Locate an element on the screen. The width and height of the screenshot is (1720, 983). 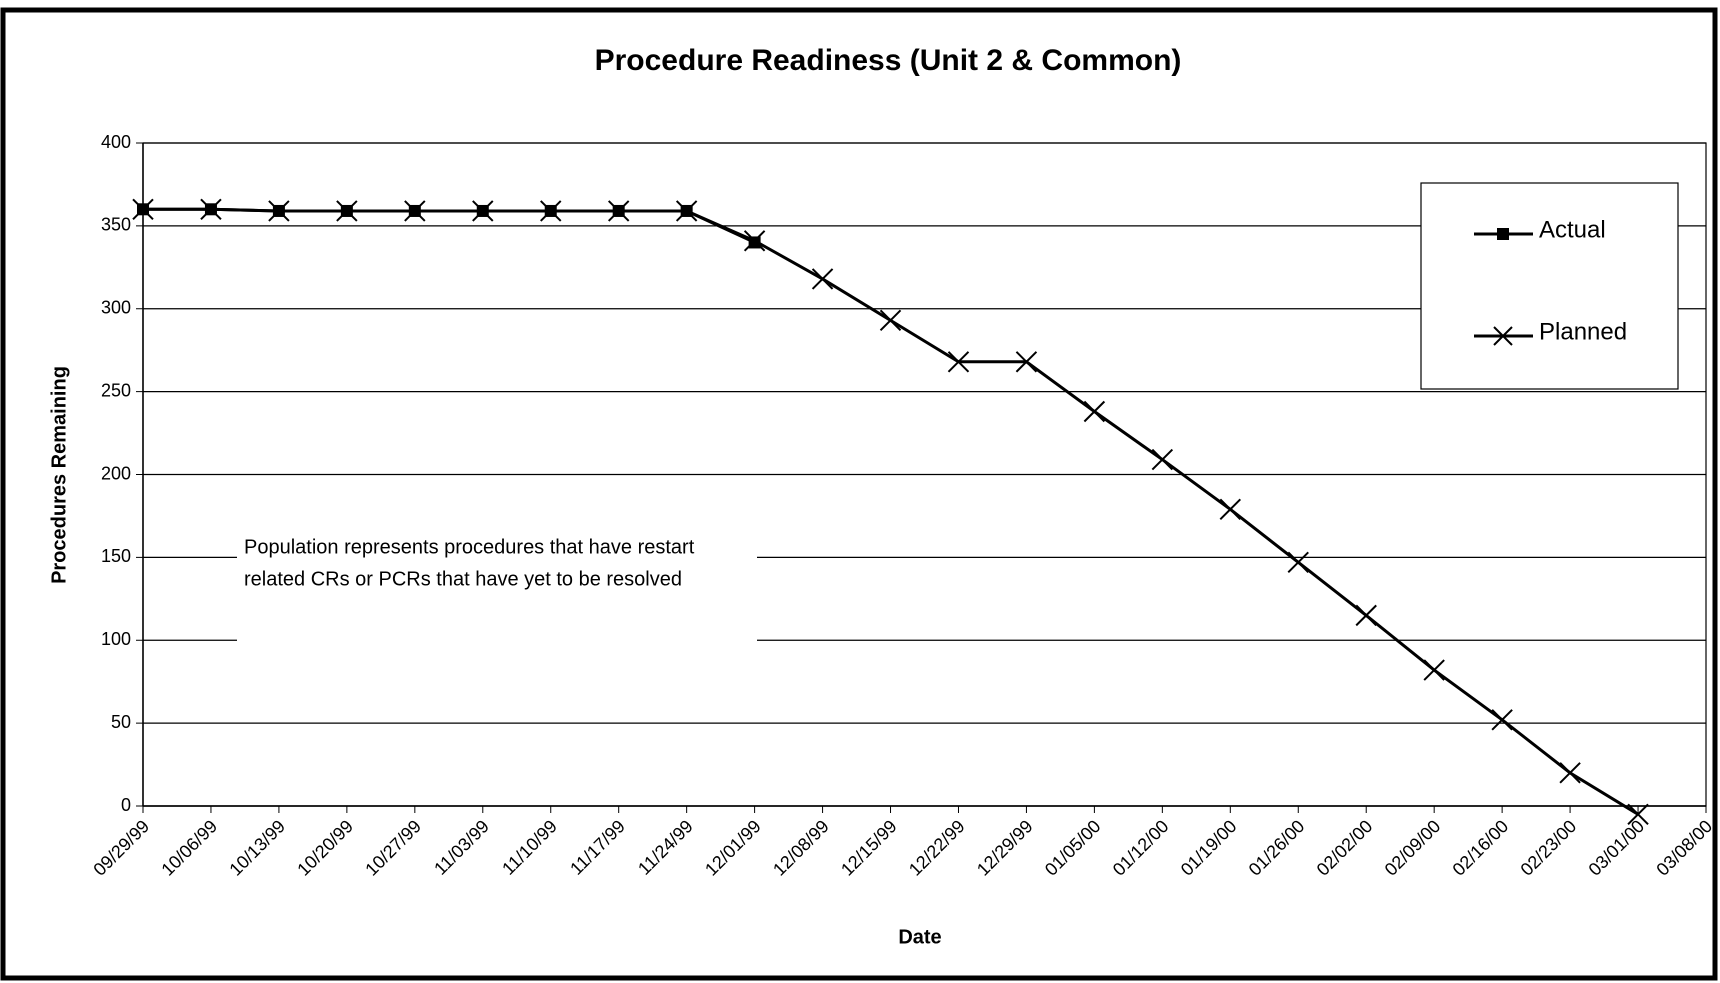
x-tick-label: 12/01/99 is located at coordinates (733, 848).